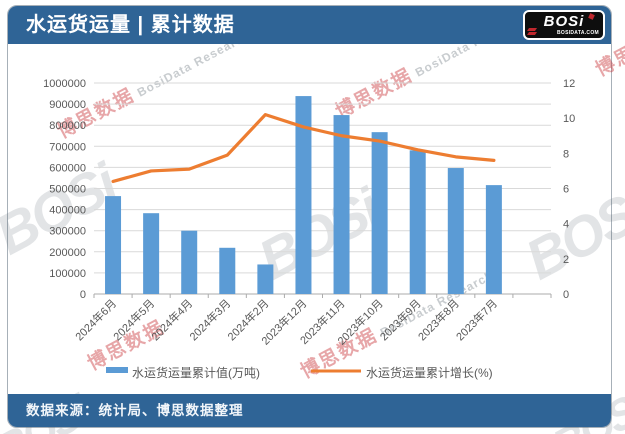  I want to click on bosi-logo: BOSi BOSIDATA.COM, so click(564, 25).